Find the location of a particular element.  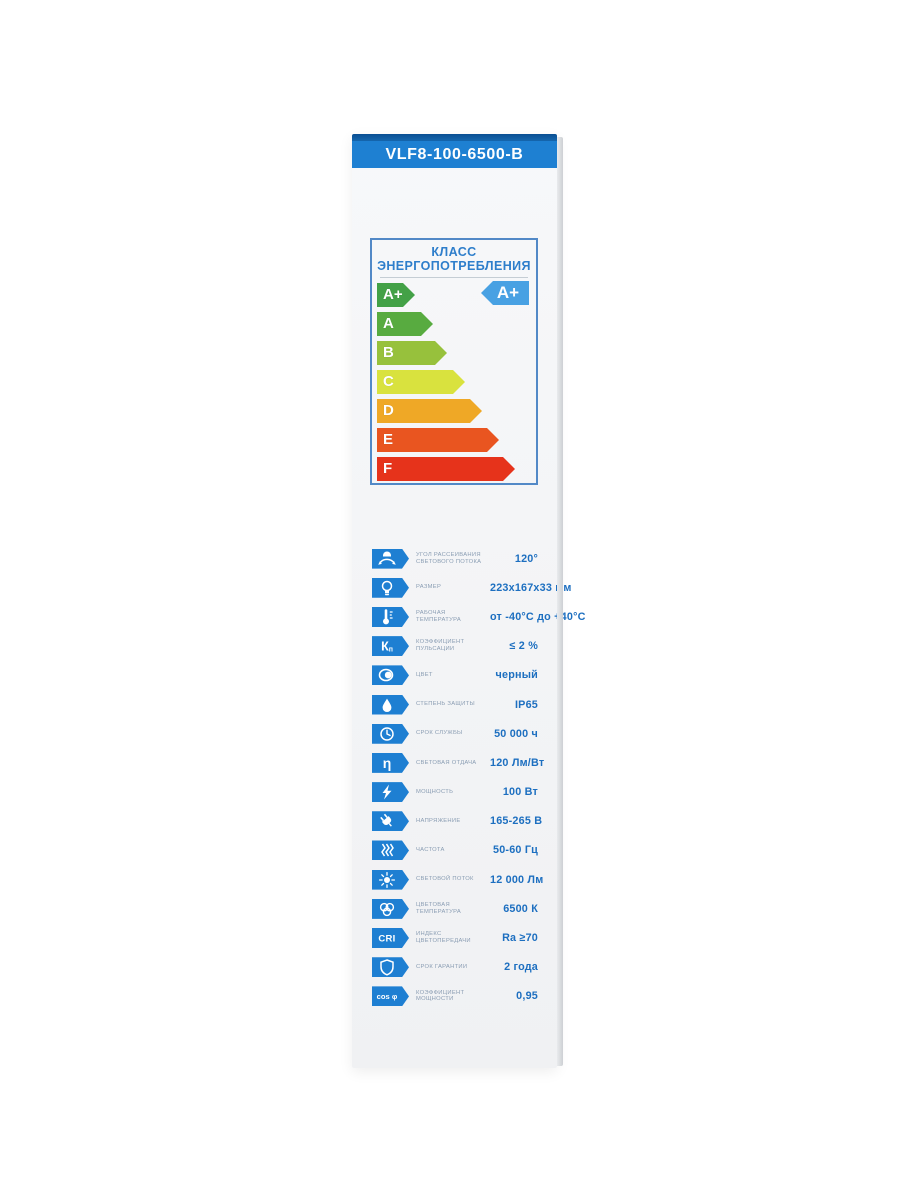

color-icon is located at coordinates (387, 675).